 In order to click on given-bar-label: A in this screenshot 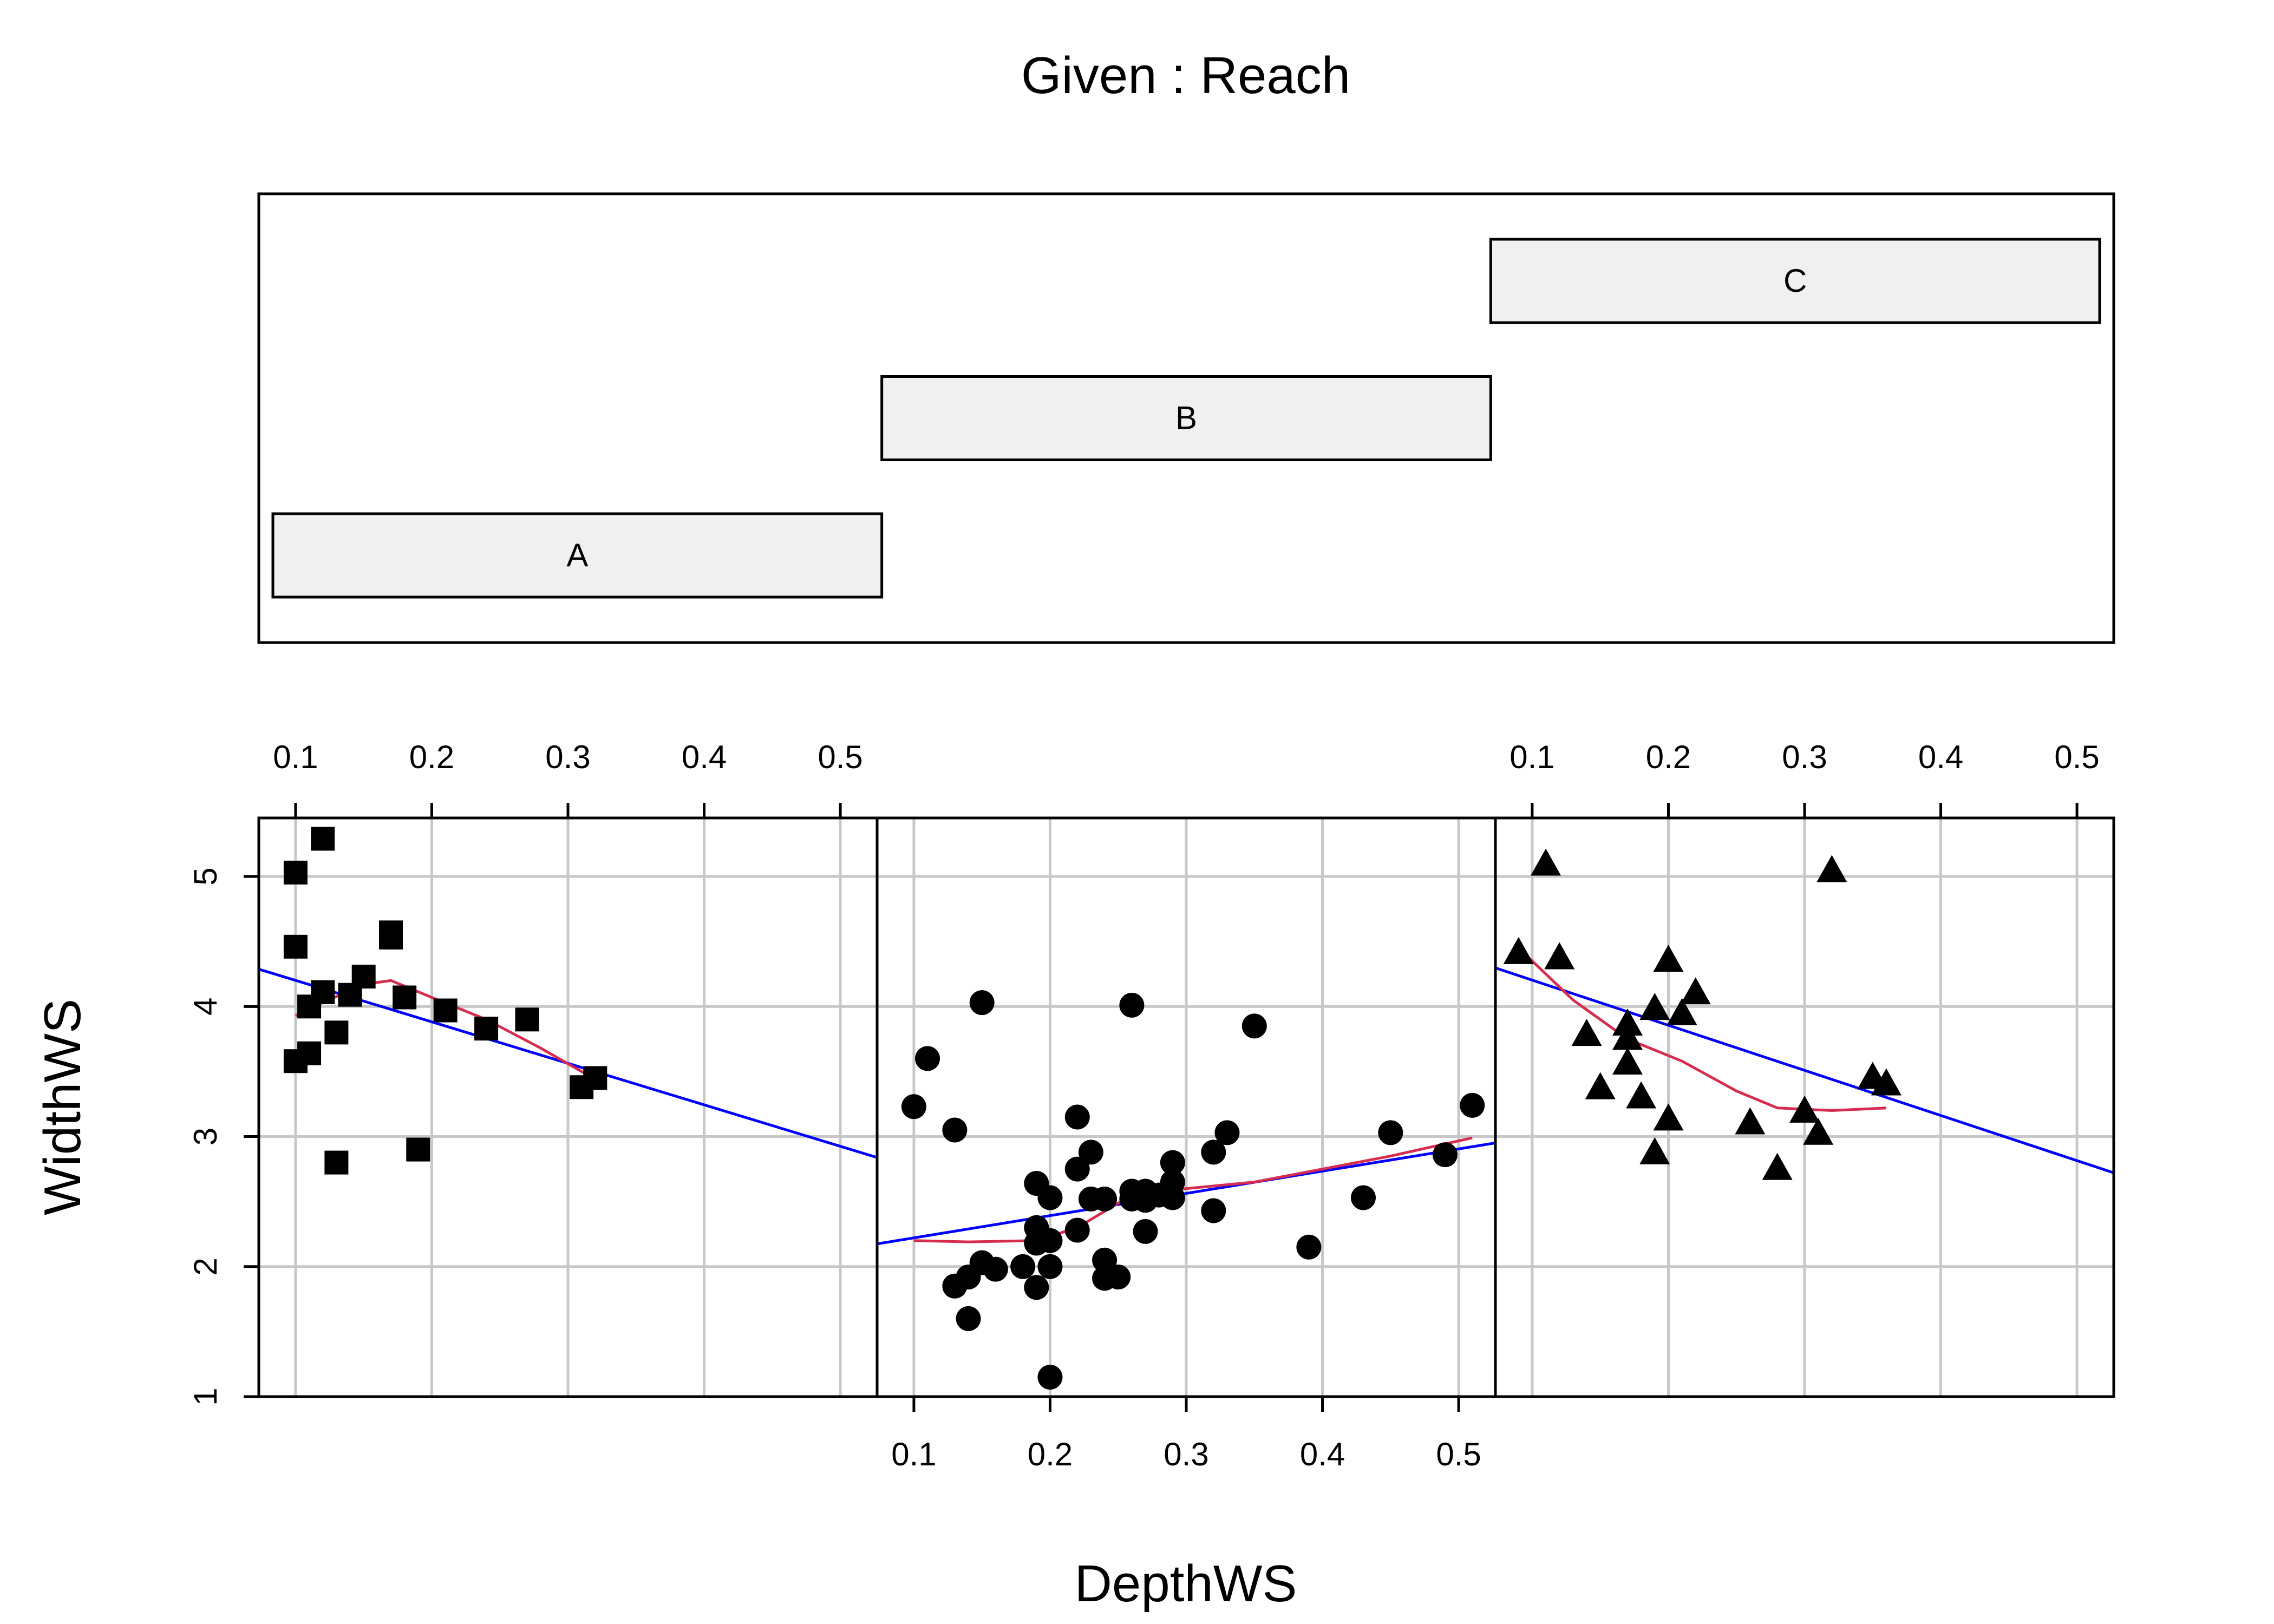, I will do `click(577, 555)`.